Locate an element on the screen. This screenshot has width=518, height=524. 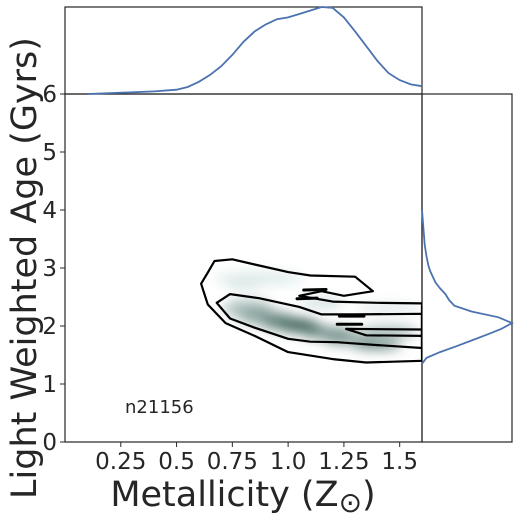
x-axis-label-close: ) is located at coordinates (369, 495).